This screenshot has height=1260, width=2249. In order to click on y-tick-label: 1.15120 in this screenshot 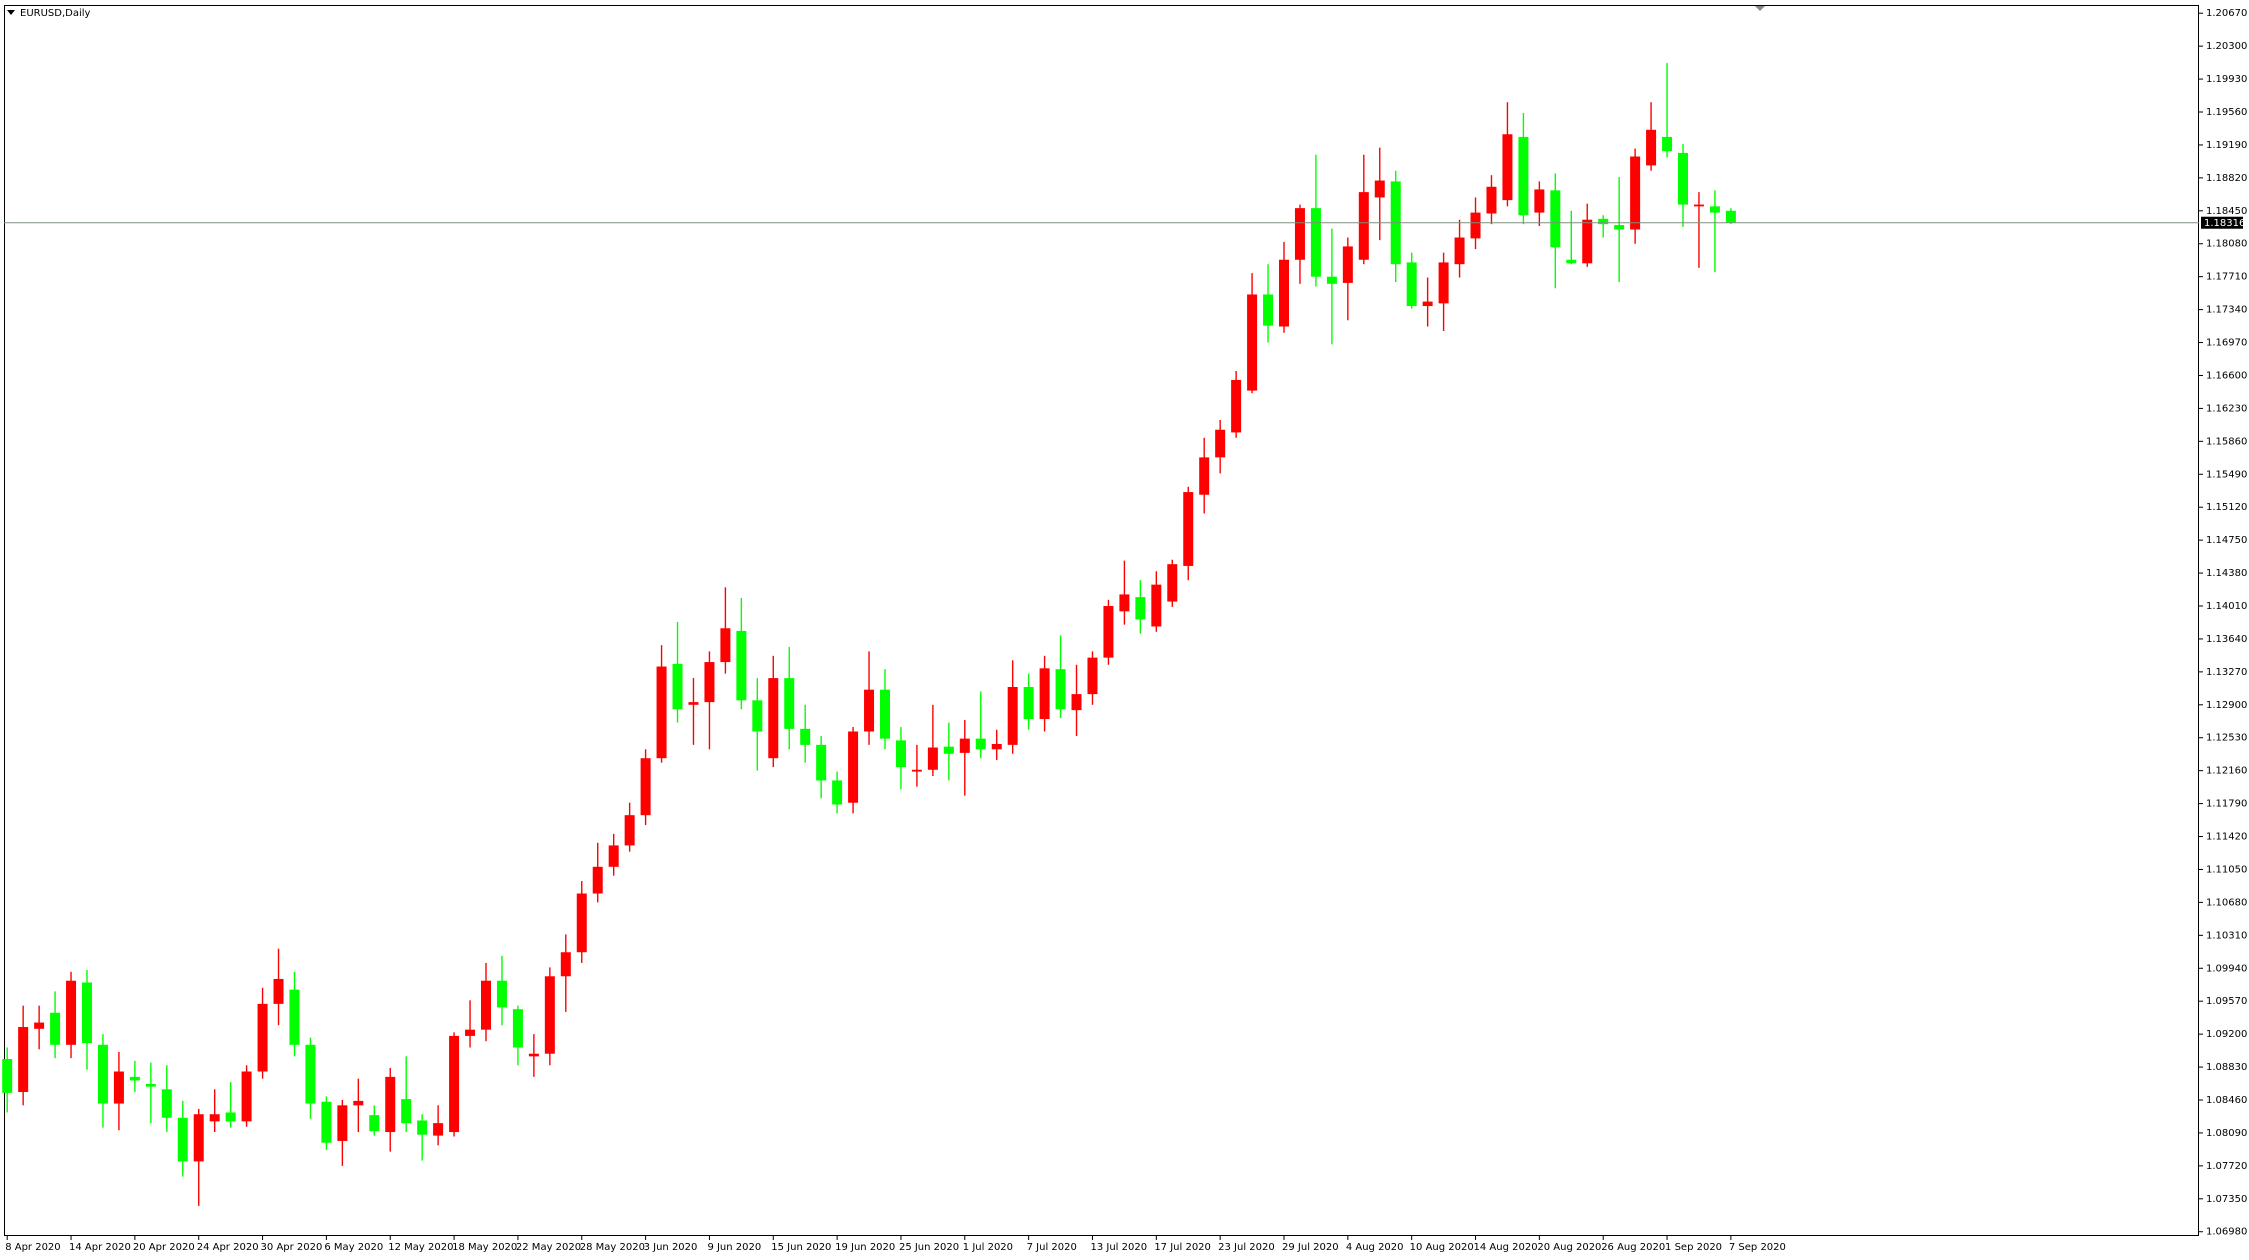, I will do `click(2226, 507)`.